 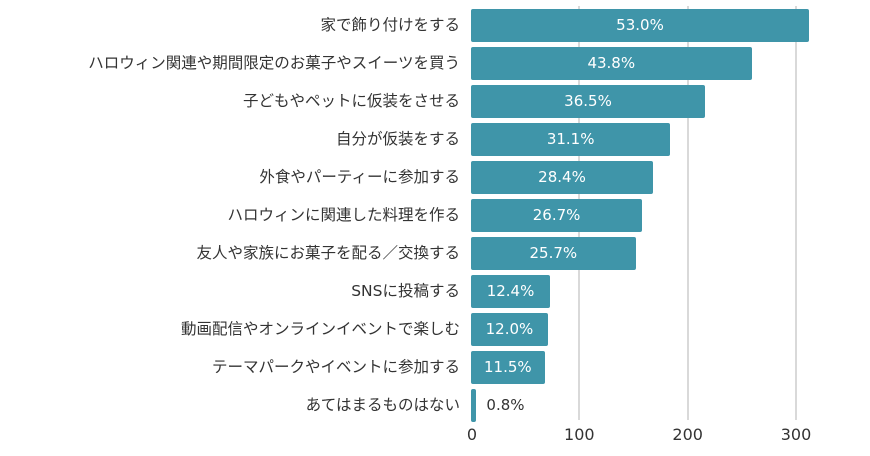 I want to click on x-tick-label: 0, so click(x=472, y=434).